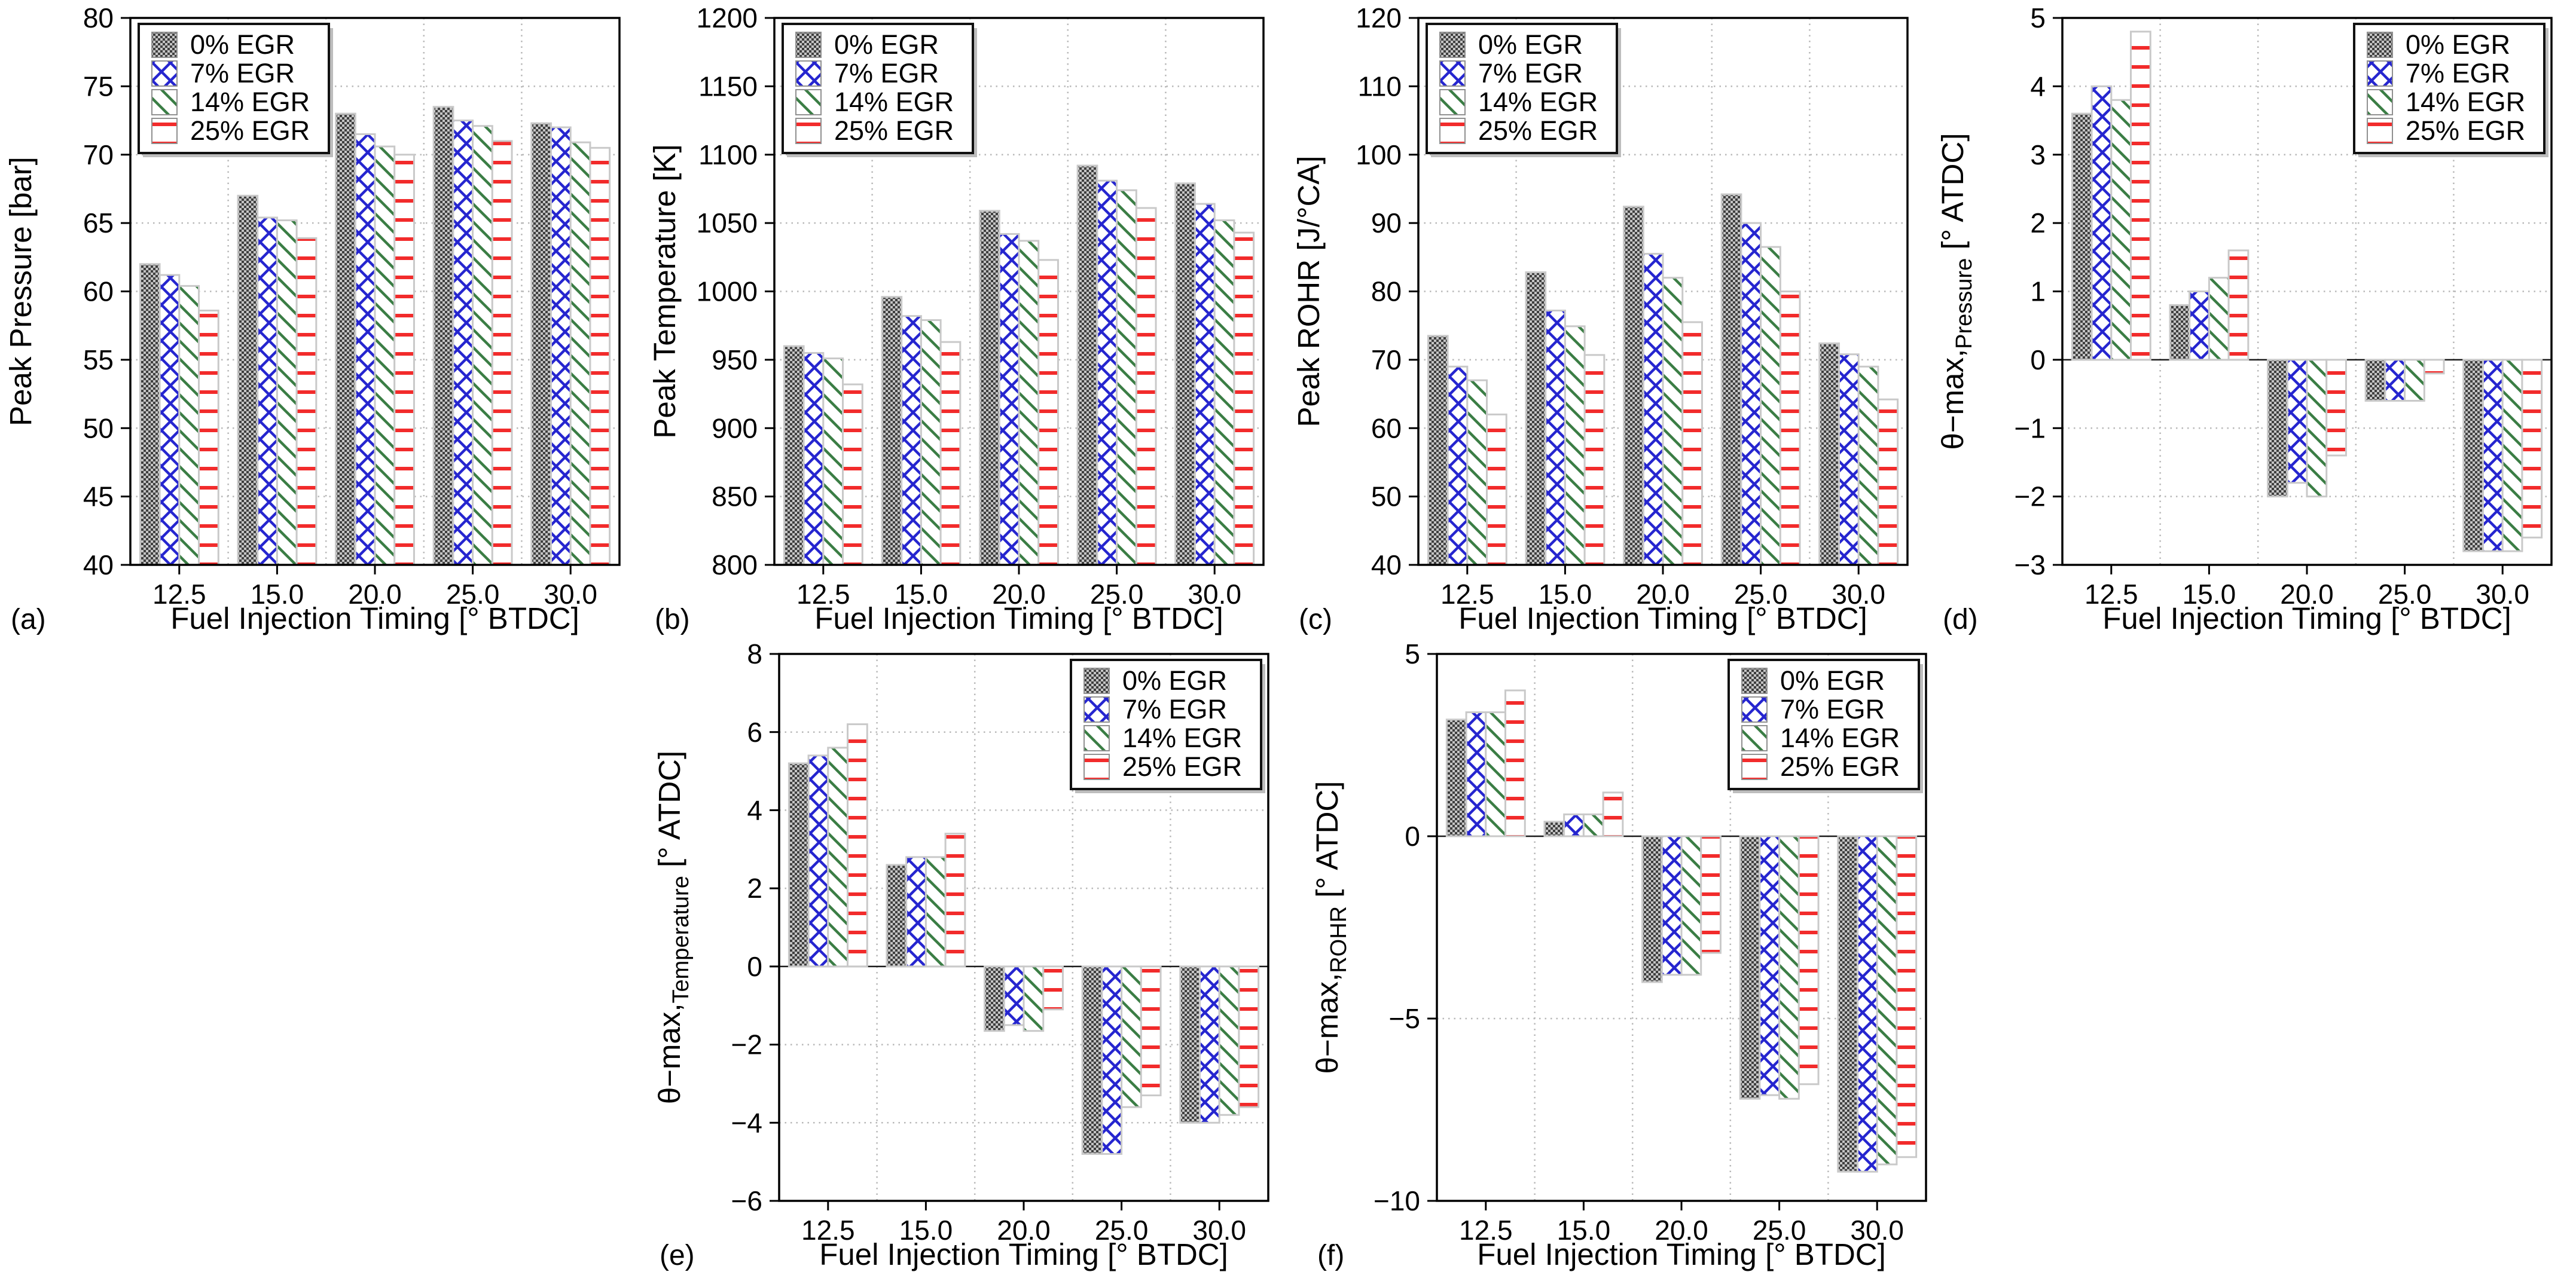  What do you see at coordinates (2030, 565) in the screenshot?
I see `y-tick-label: −3` at bounding box center [2030, 565].